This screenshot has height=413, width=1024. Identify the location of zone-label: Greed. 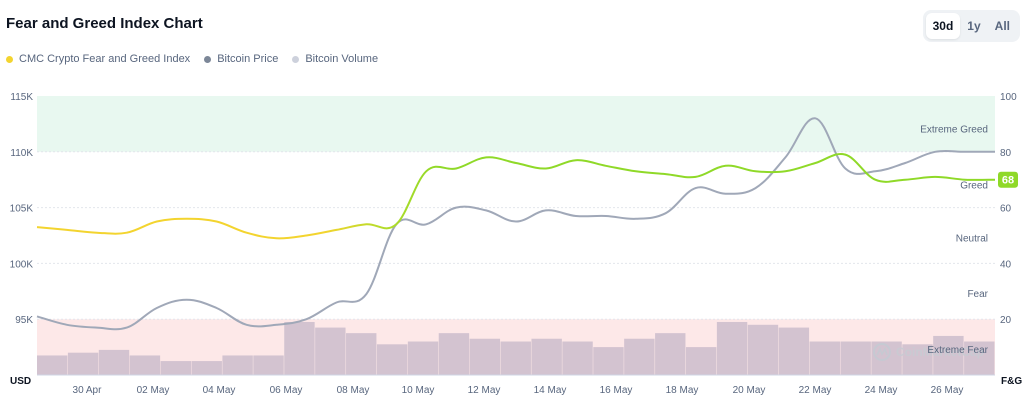
(974, 185).